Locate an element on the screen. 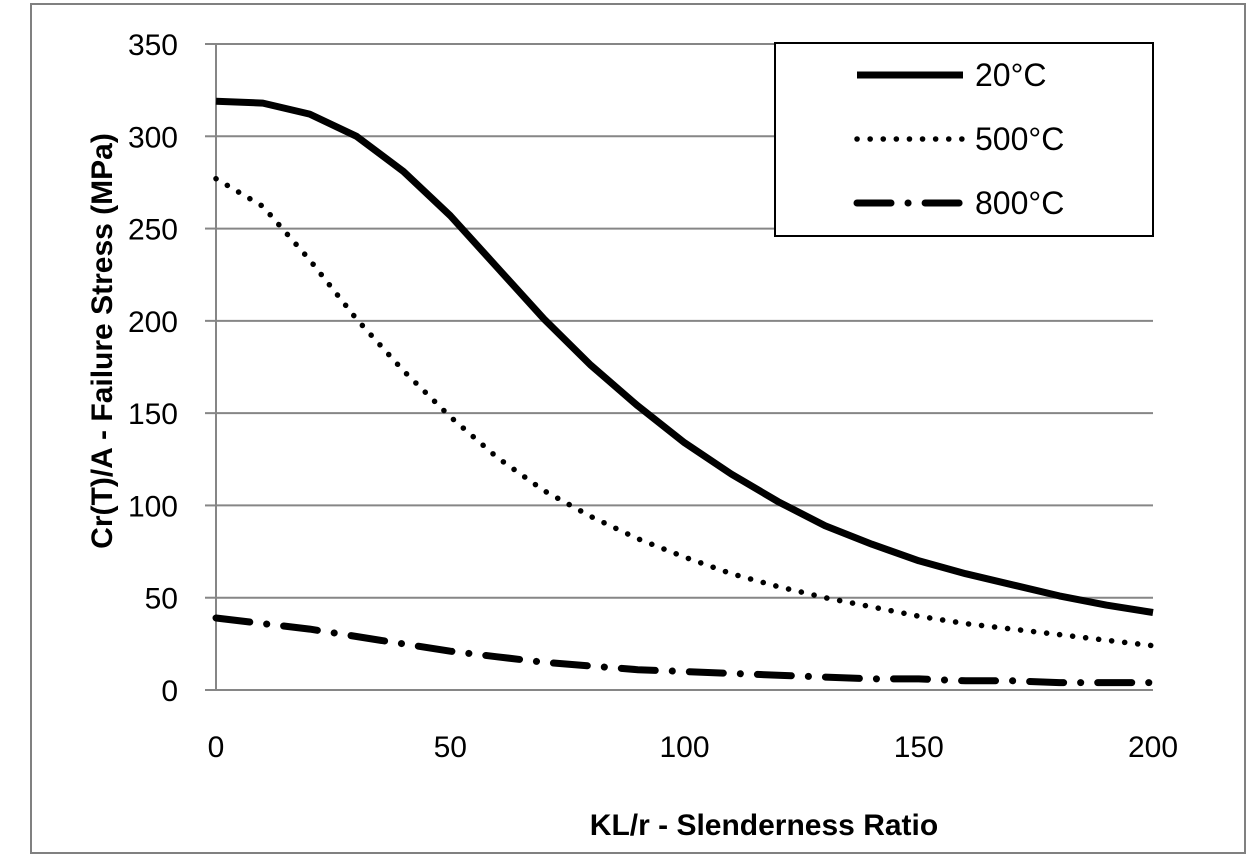 The image size is (1259, 867). x-tick-label: 100 is located at coordinates (684, 747).